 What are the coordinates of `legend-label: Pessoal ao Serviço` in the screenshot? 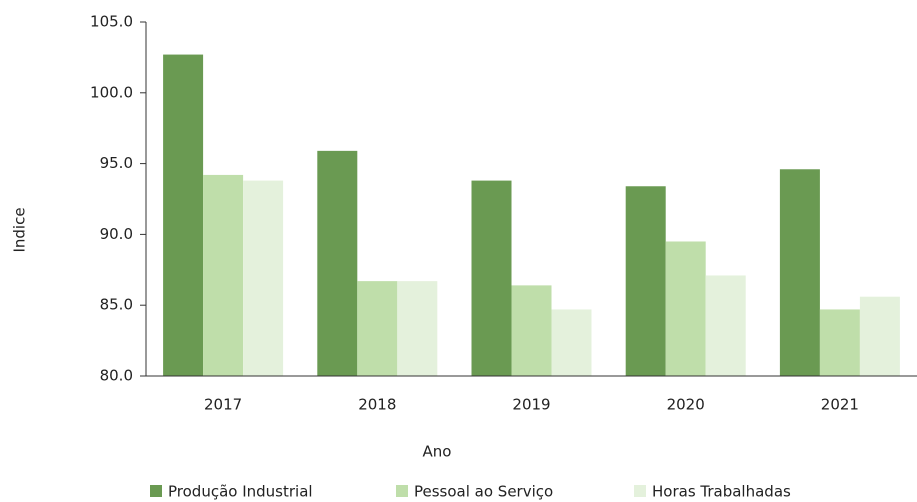 It's located at (483, 492).